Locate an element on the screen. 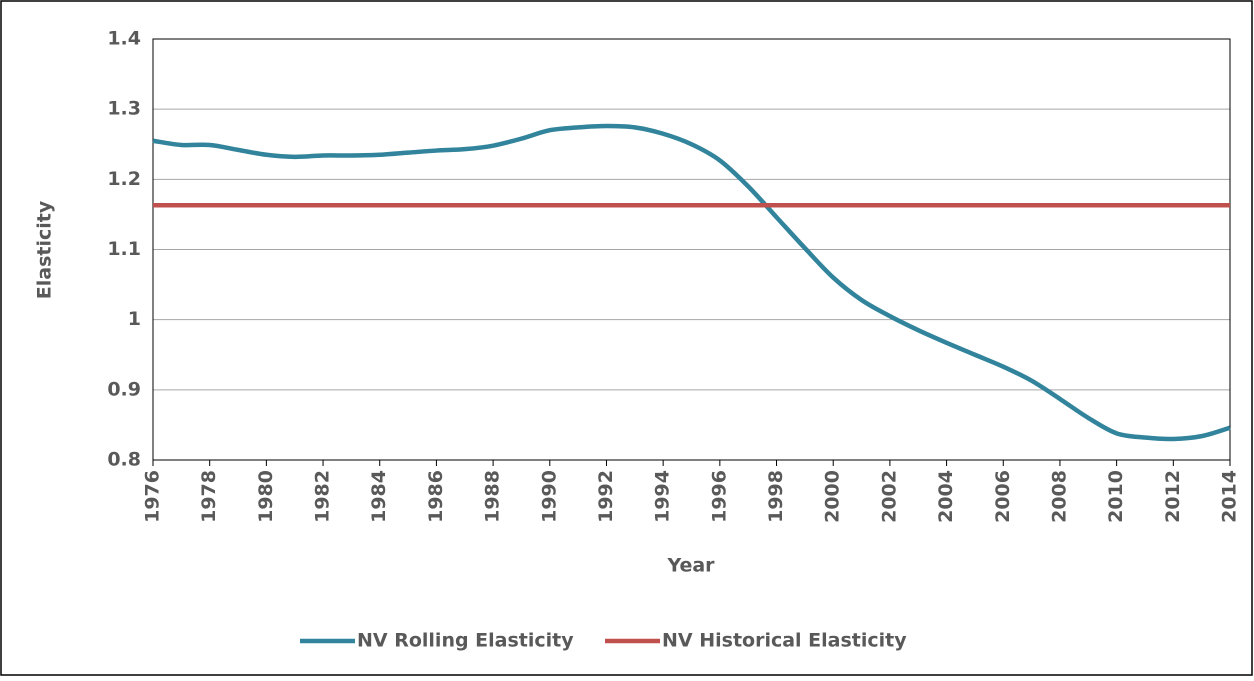 Image resolution: width=1254 pixels, height=681 pixels. x-tick-label: 1990 is located at coordinates (549, 496).